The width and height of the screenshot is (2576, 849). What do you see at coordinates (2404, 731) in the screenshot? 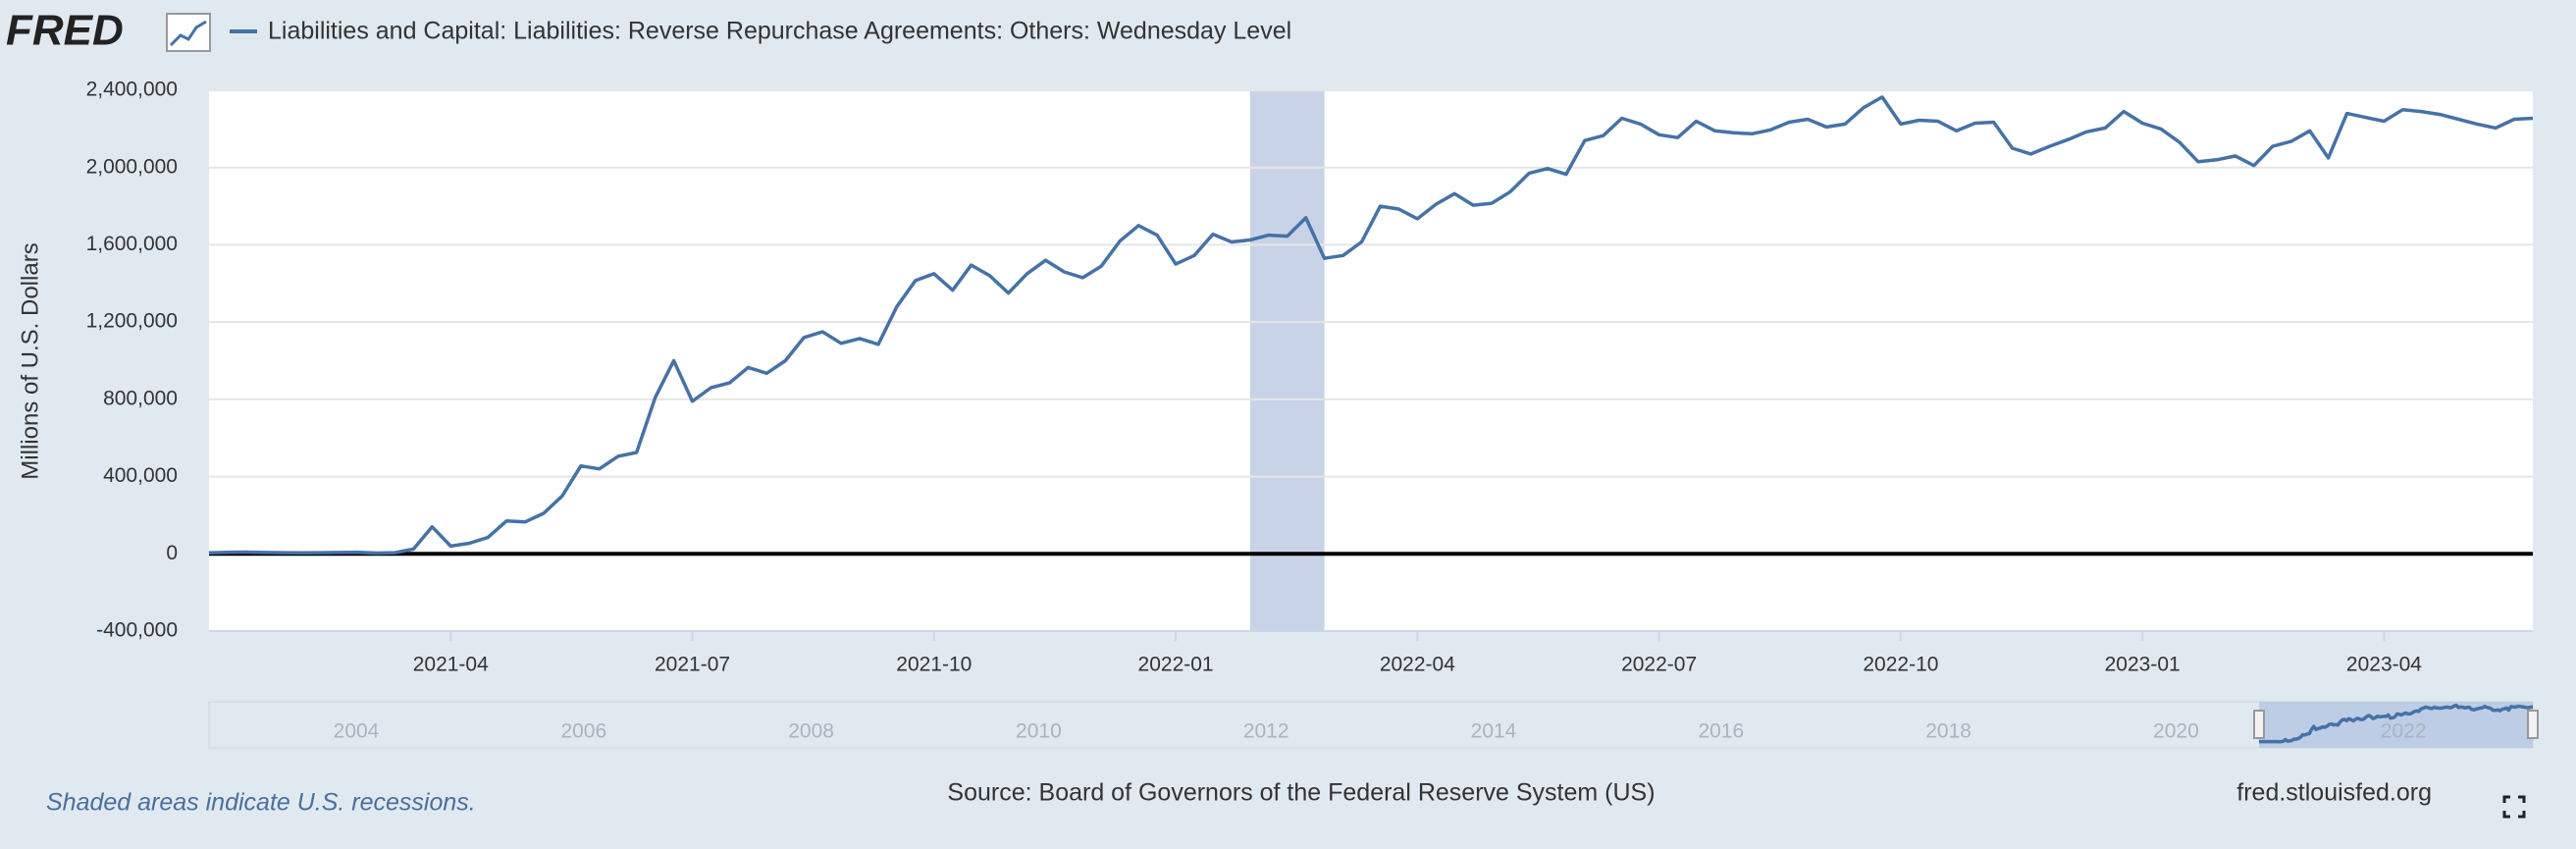
I see `navigator-label: 2022` at bounding box center [2404, 731].